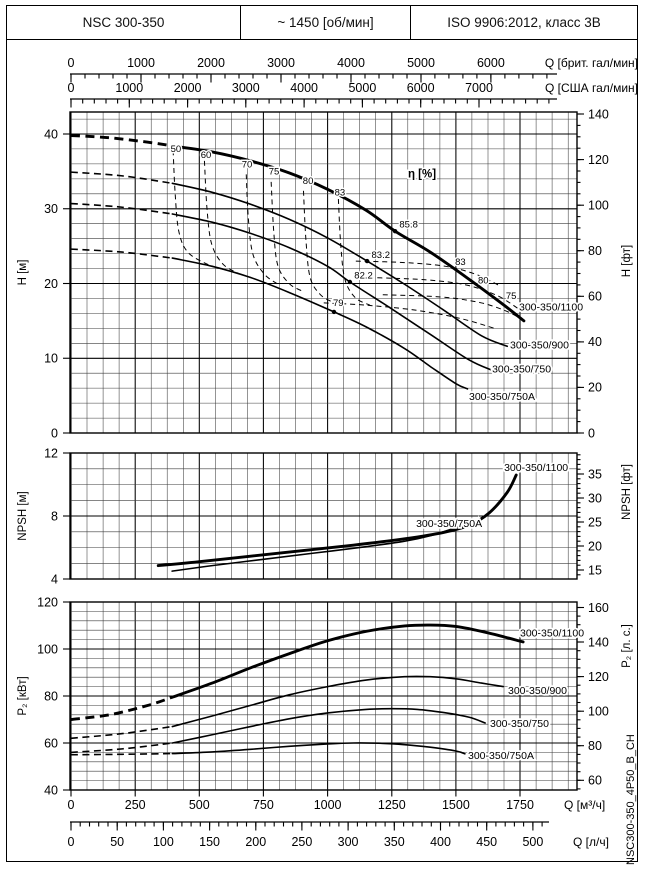  I want to click on tick-label: 1000, so click(141, 63).